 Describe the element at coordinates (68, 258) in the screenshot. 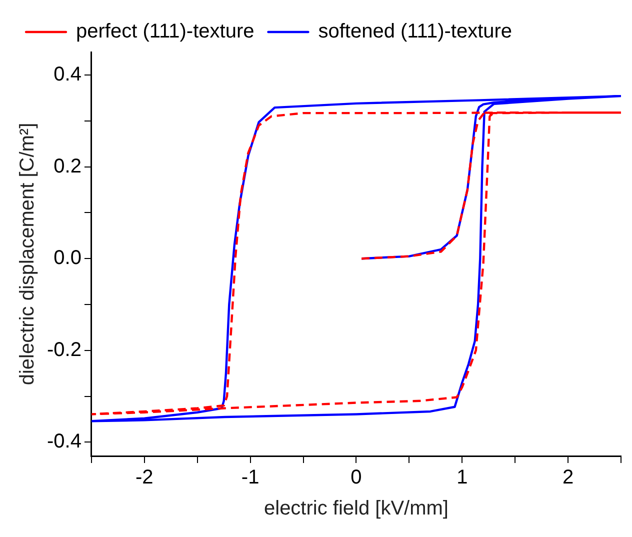

I see `y-tick-label: 0.0` at that location.